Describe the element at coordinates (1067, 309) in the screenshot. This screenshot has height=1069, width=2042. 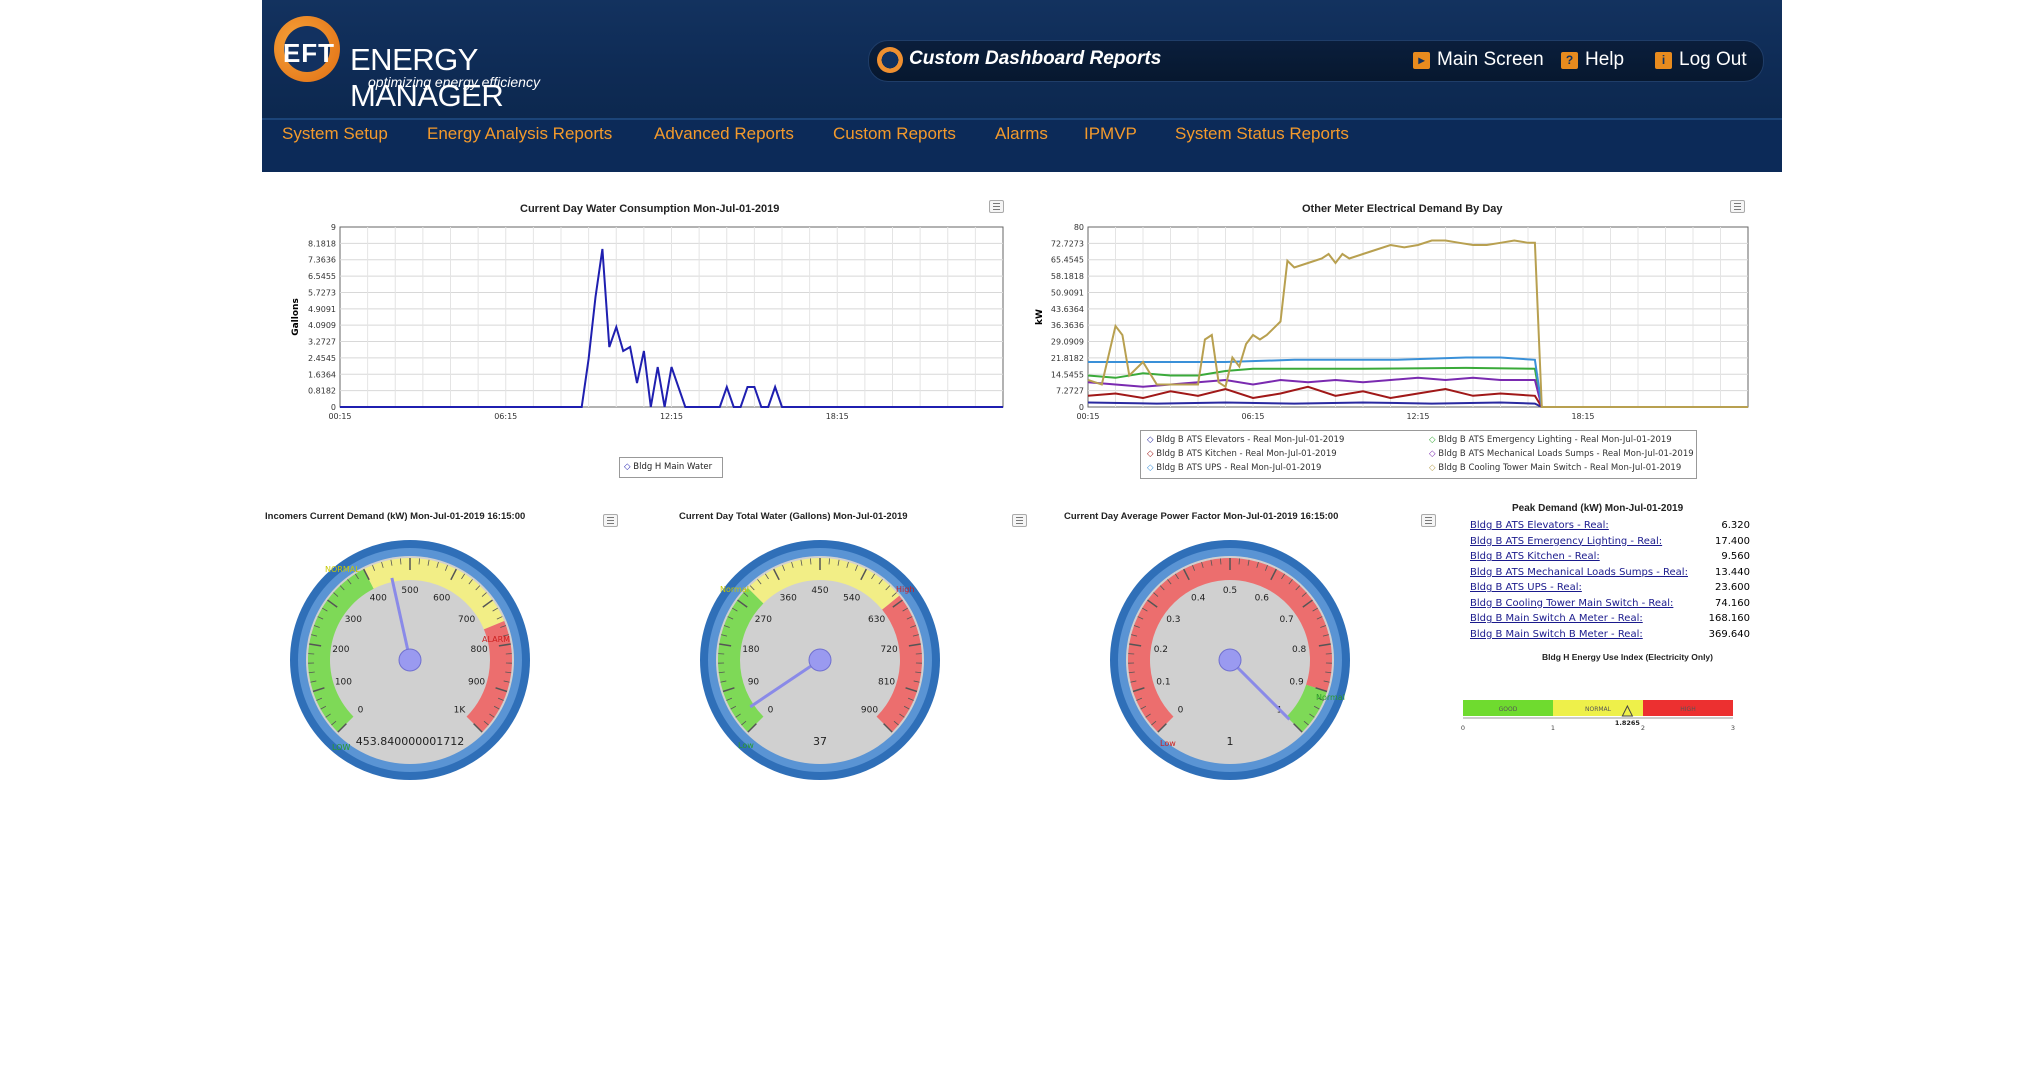
I see `electrical-y-tick-label: 43.6364` at that location.